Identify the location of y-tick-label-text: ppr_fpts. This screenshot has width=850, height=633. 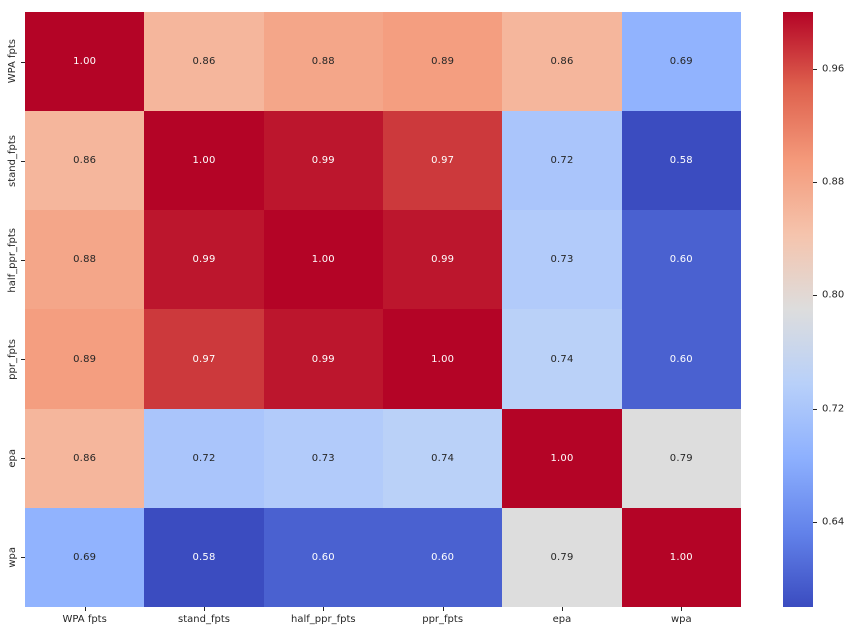
(12, 359).